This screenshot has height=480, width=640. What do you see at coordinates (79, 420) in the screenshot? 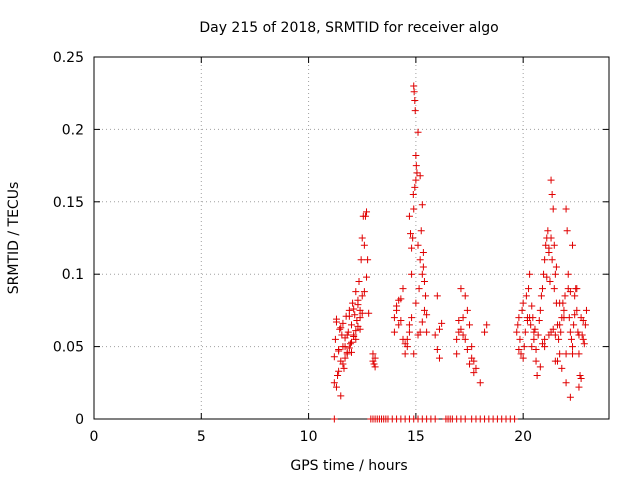
I see `y-tick-label: 0` at bounding box center [79, 420].